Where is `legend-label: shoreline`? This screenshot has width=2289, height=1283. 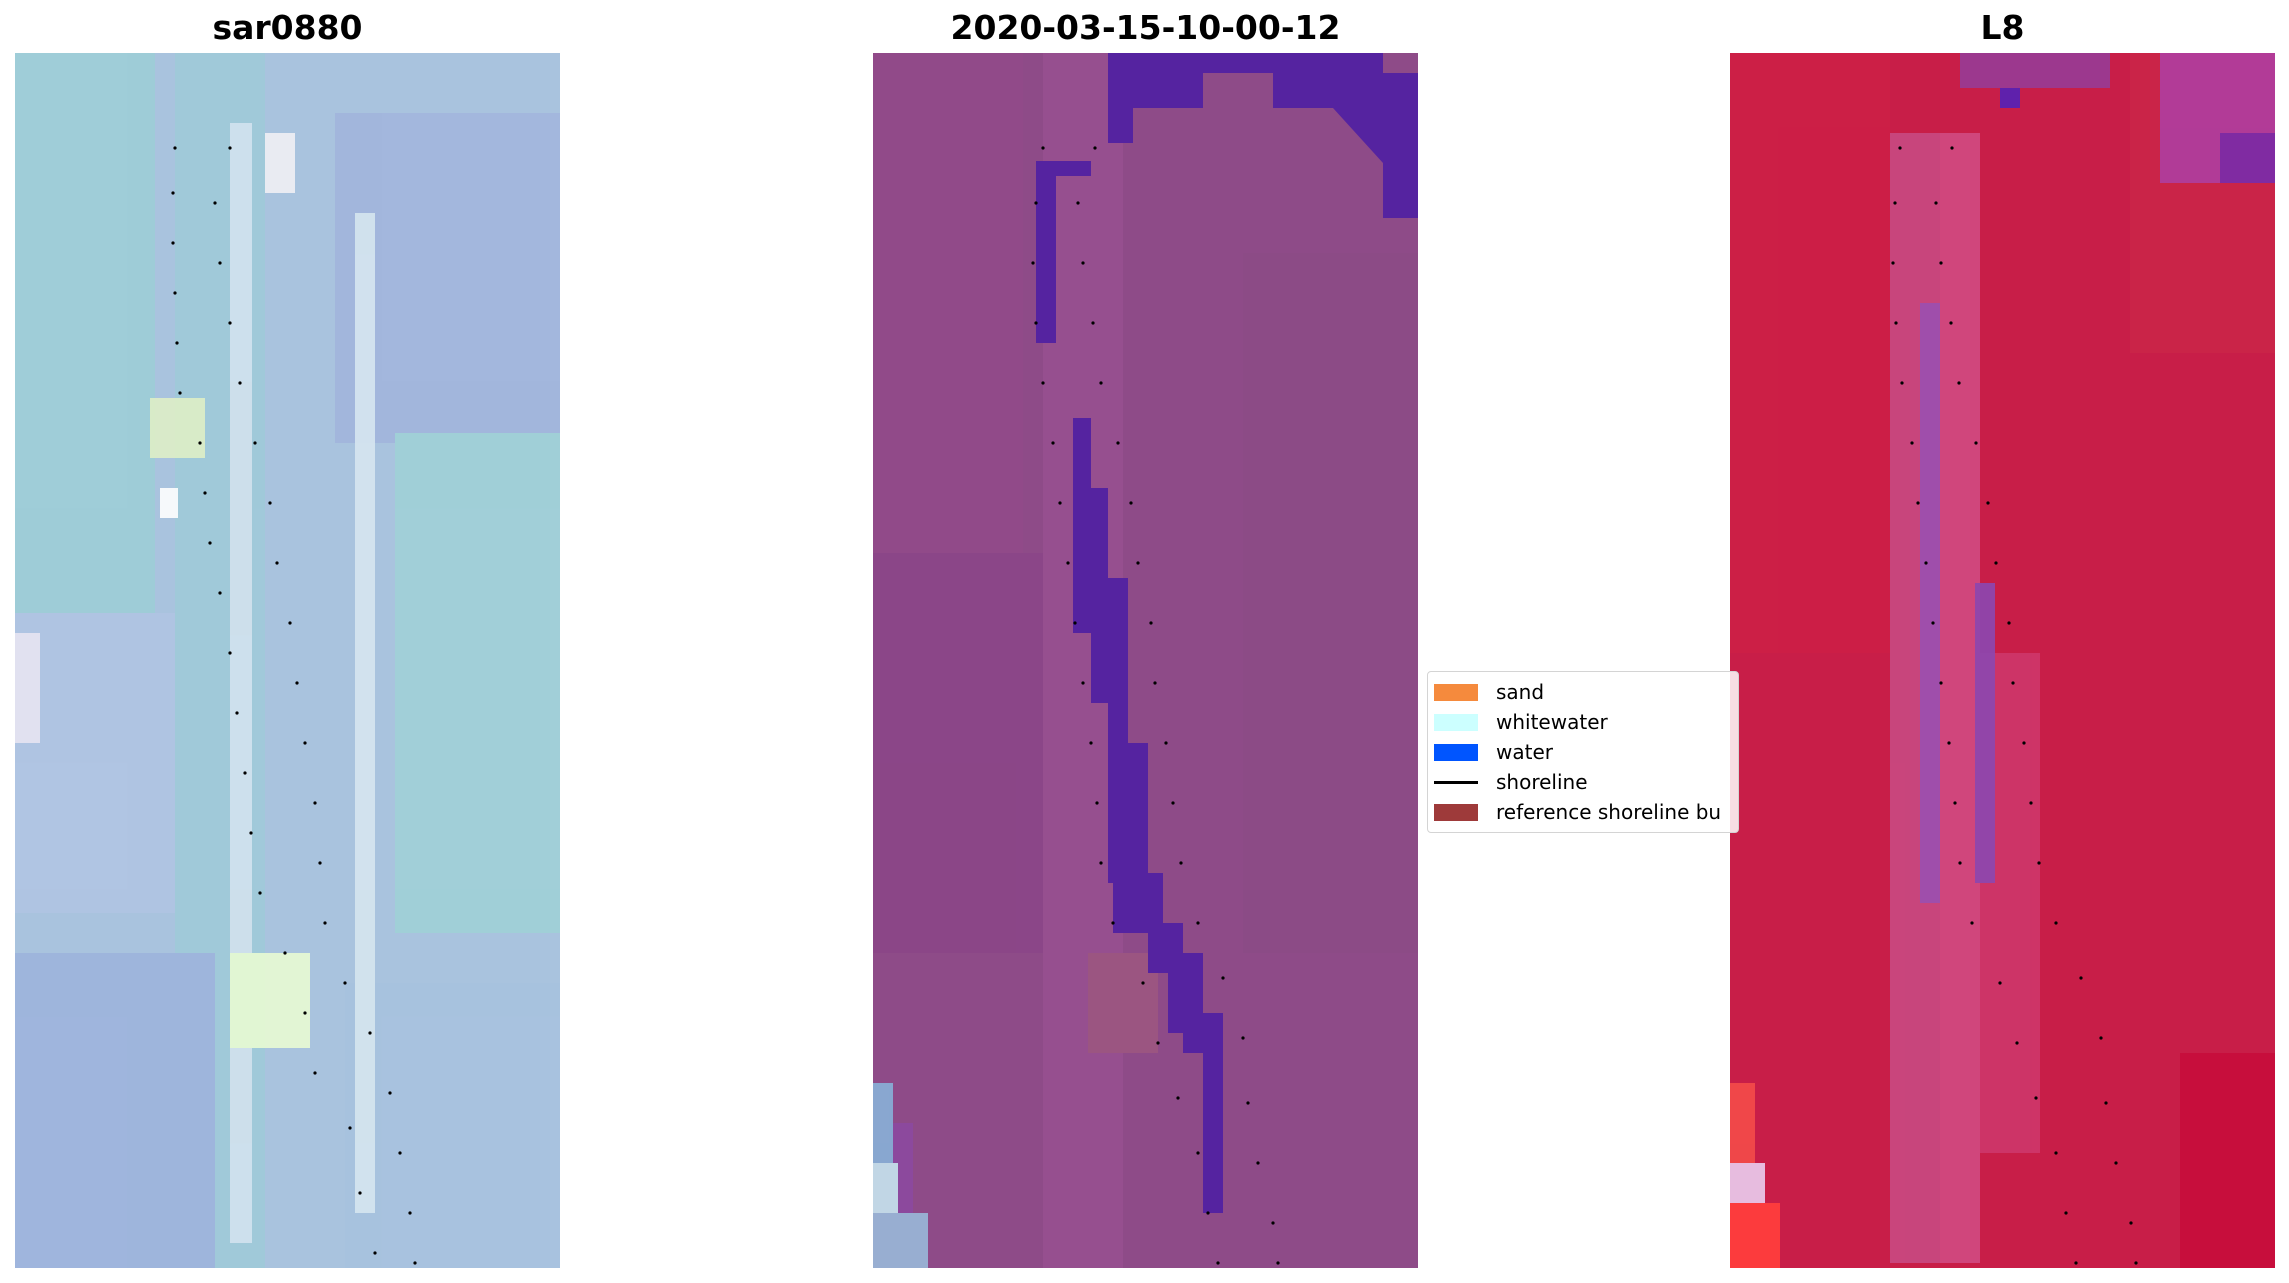
legend-label: shoreline is located at coordinates (1542, 782).